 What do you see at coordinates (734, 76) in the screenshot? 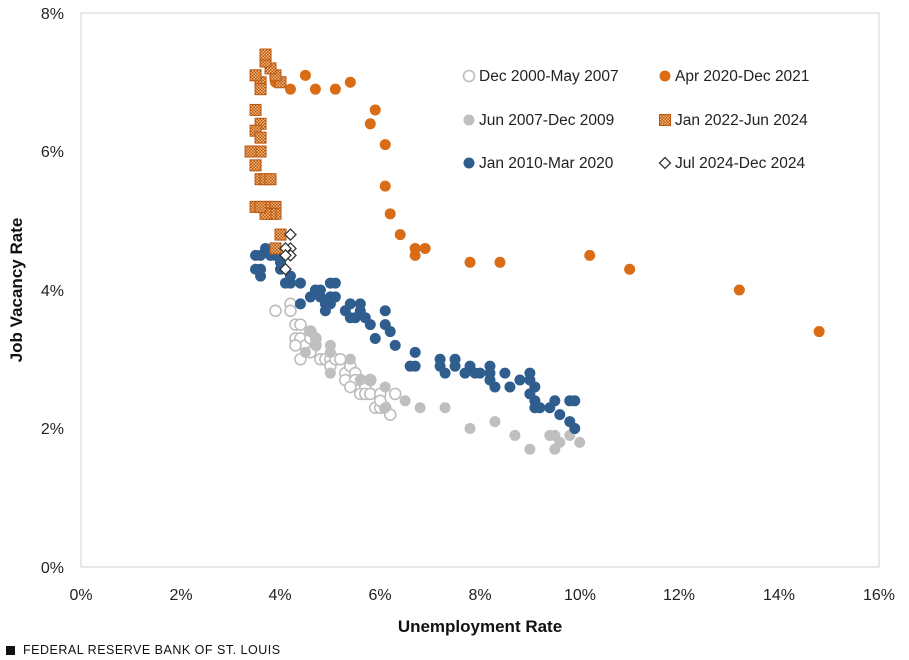
I see `legend-item: Apr 2020-Dec 2021` at bounding box center [734, 76].